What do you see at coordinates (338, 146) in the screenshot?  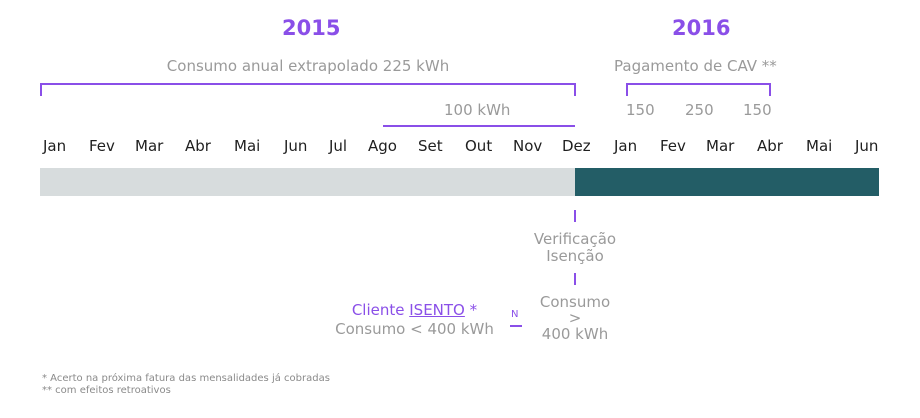 I see `month-label: Jul` at bounding box center [338, 146].